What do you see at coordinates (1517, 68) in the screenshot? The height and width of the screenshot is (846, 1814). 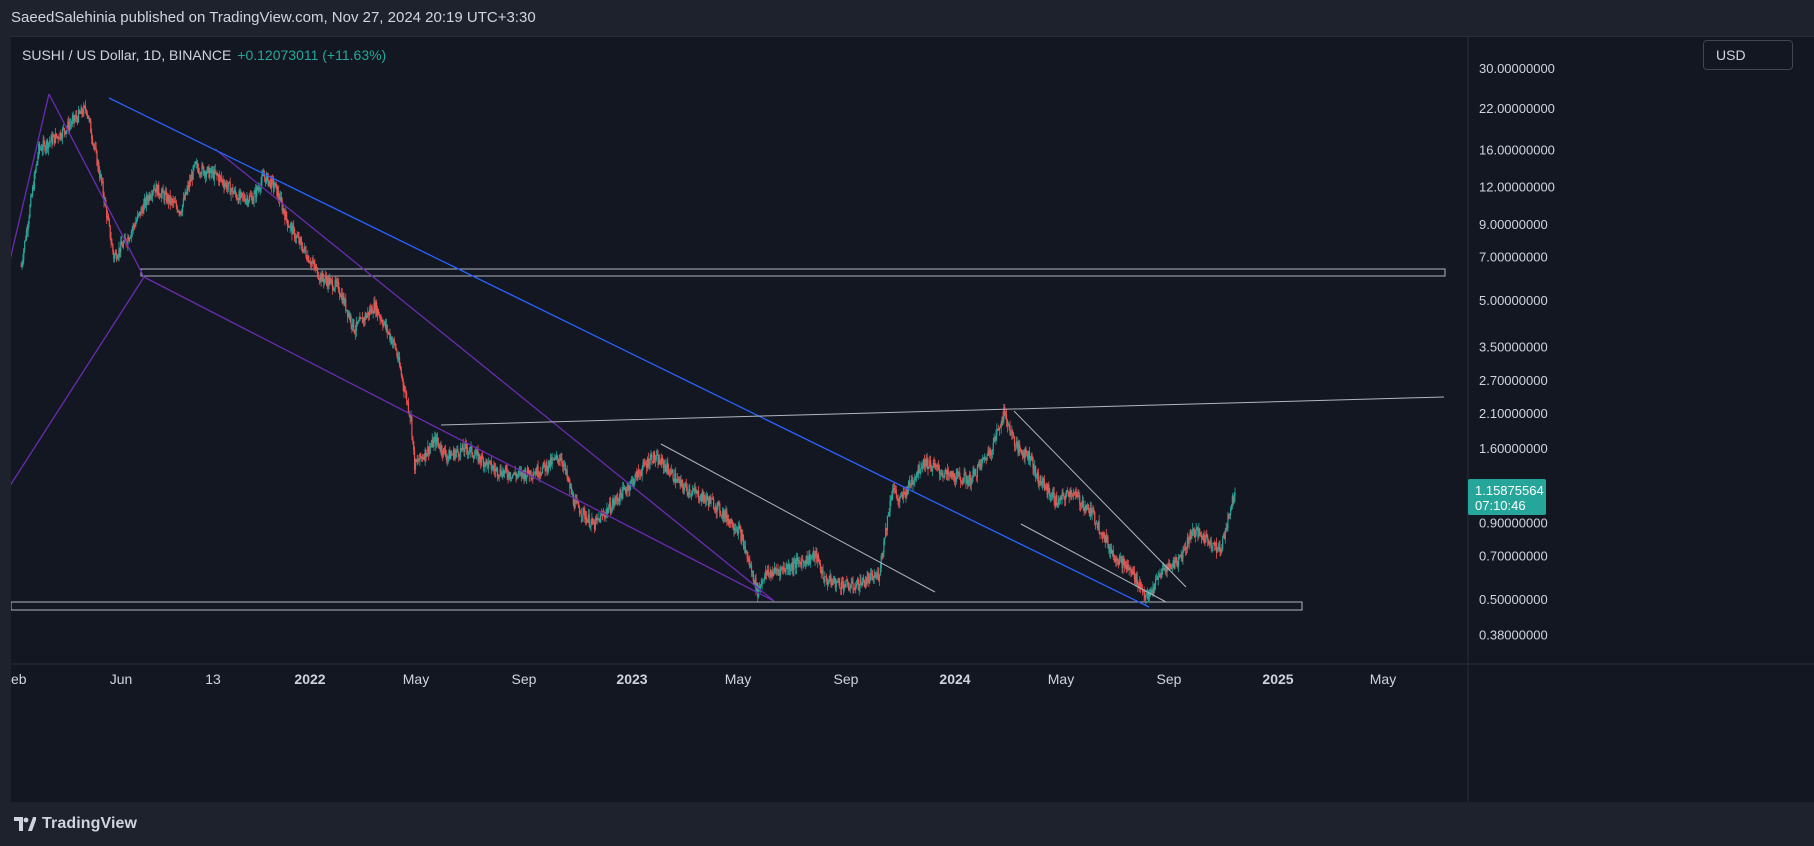 I see `price-tick-label: 30.00000000` at bounding box center [1517, 68].